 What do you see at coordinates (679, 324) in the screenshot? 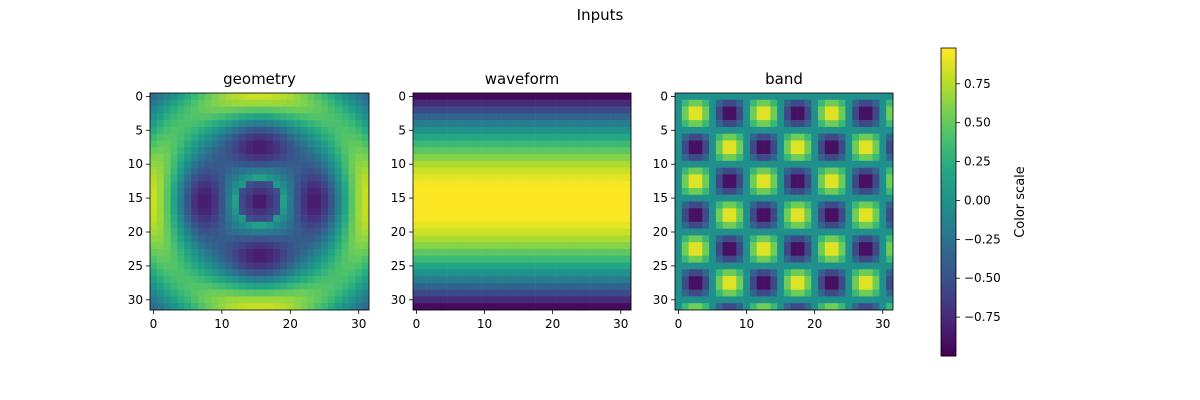
I see `x-tick-label: 0` at bounding box center [679, 324].